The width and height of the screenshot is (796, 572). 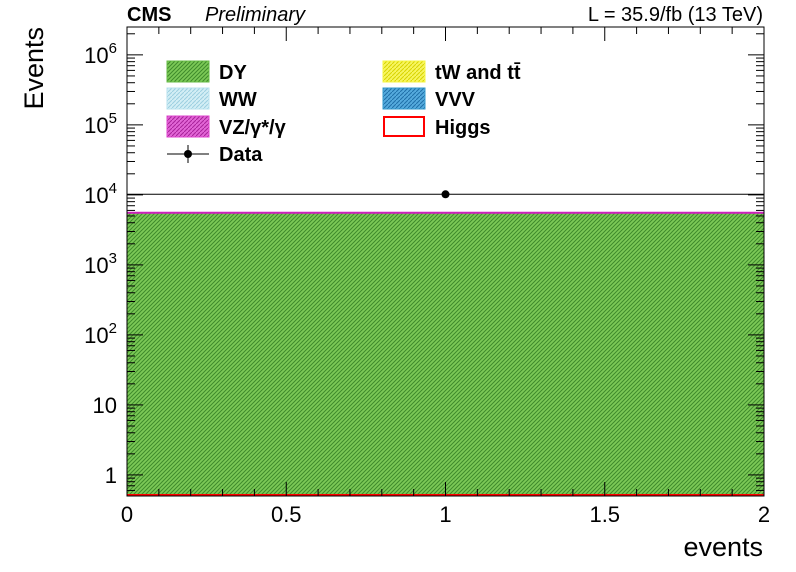 What do you see at coordinates (478, 73) in the screenshot?
I see `legend-label: tW and tt̄` at bounding box center [478, 73].